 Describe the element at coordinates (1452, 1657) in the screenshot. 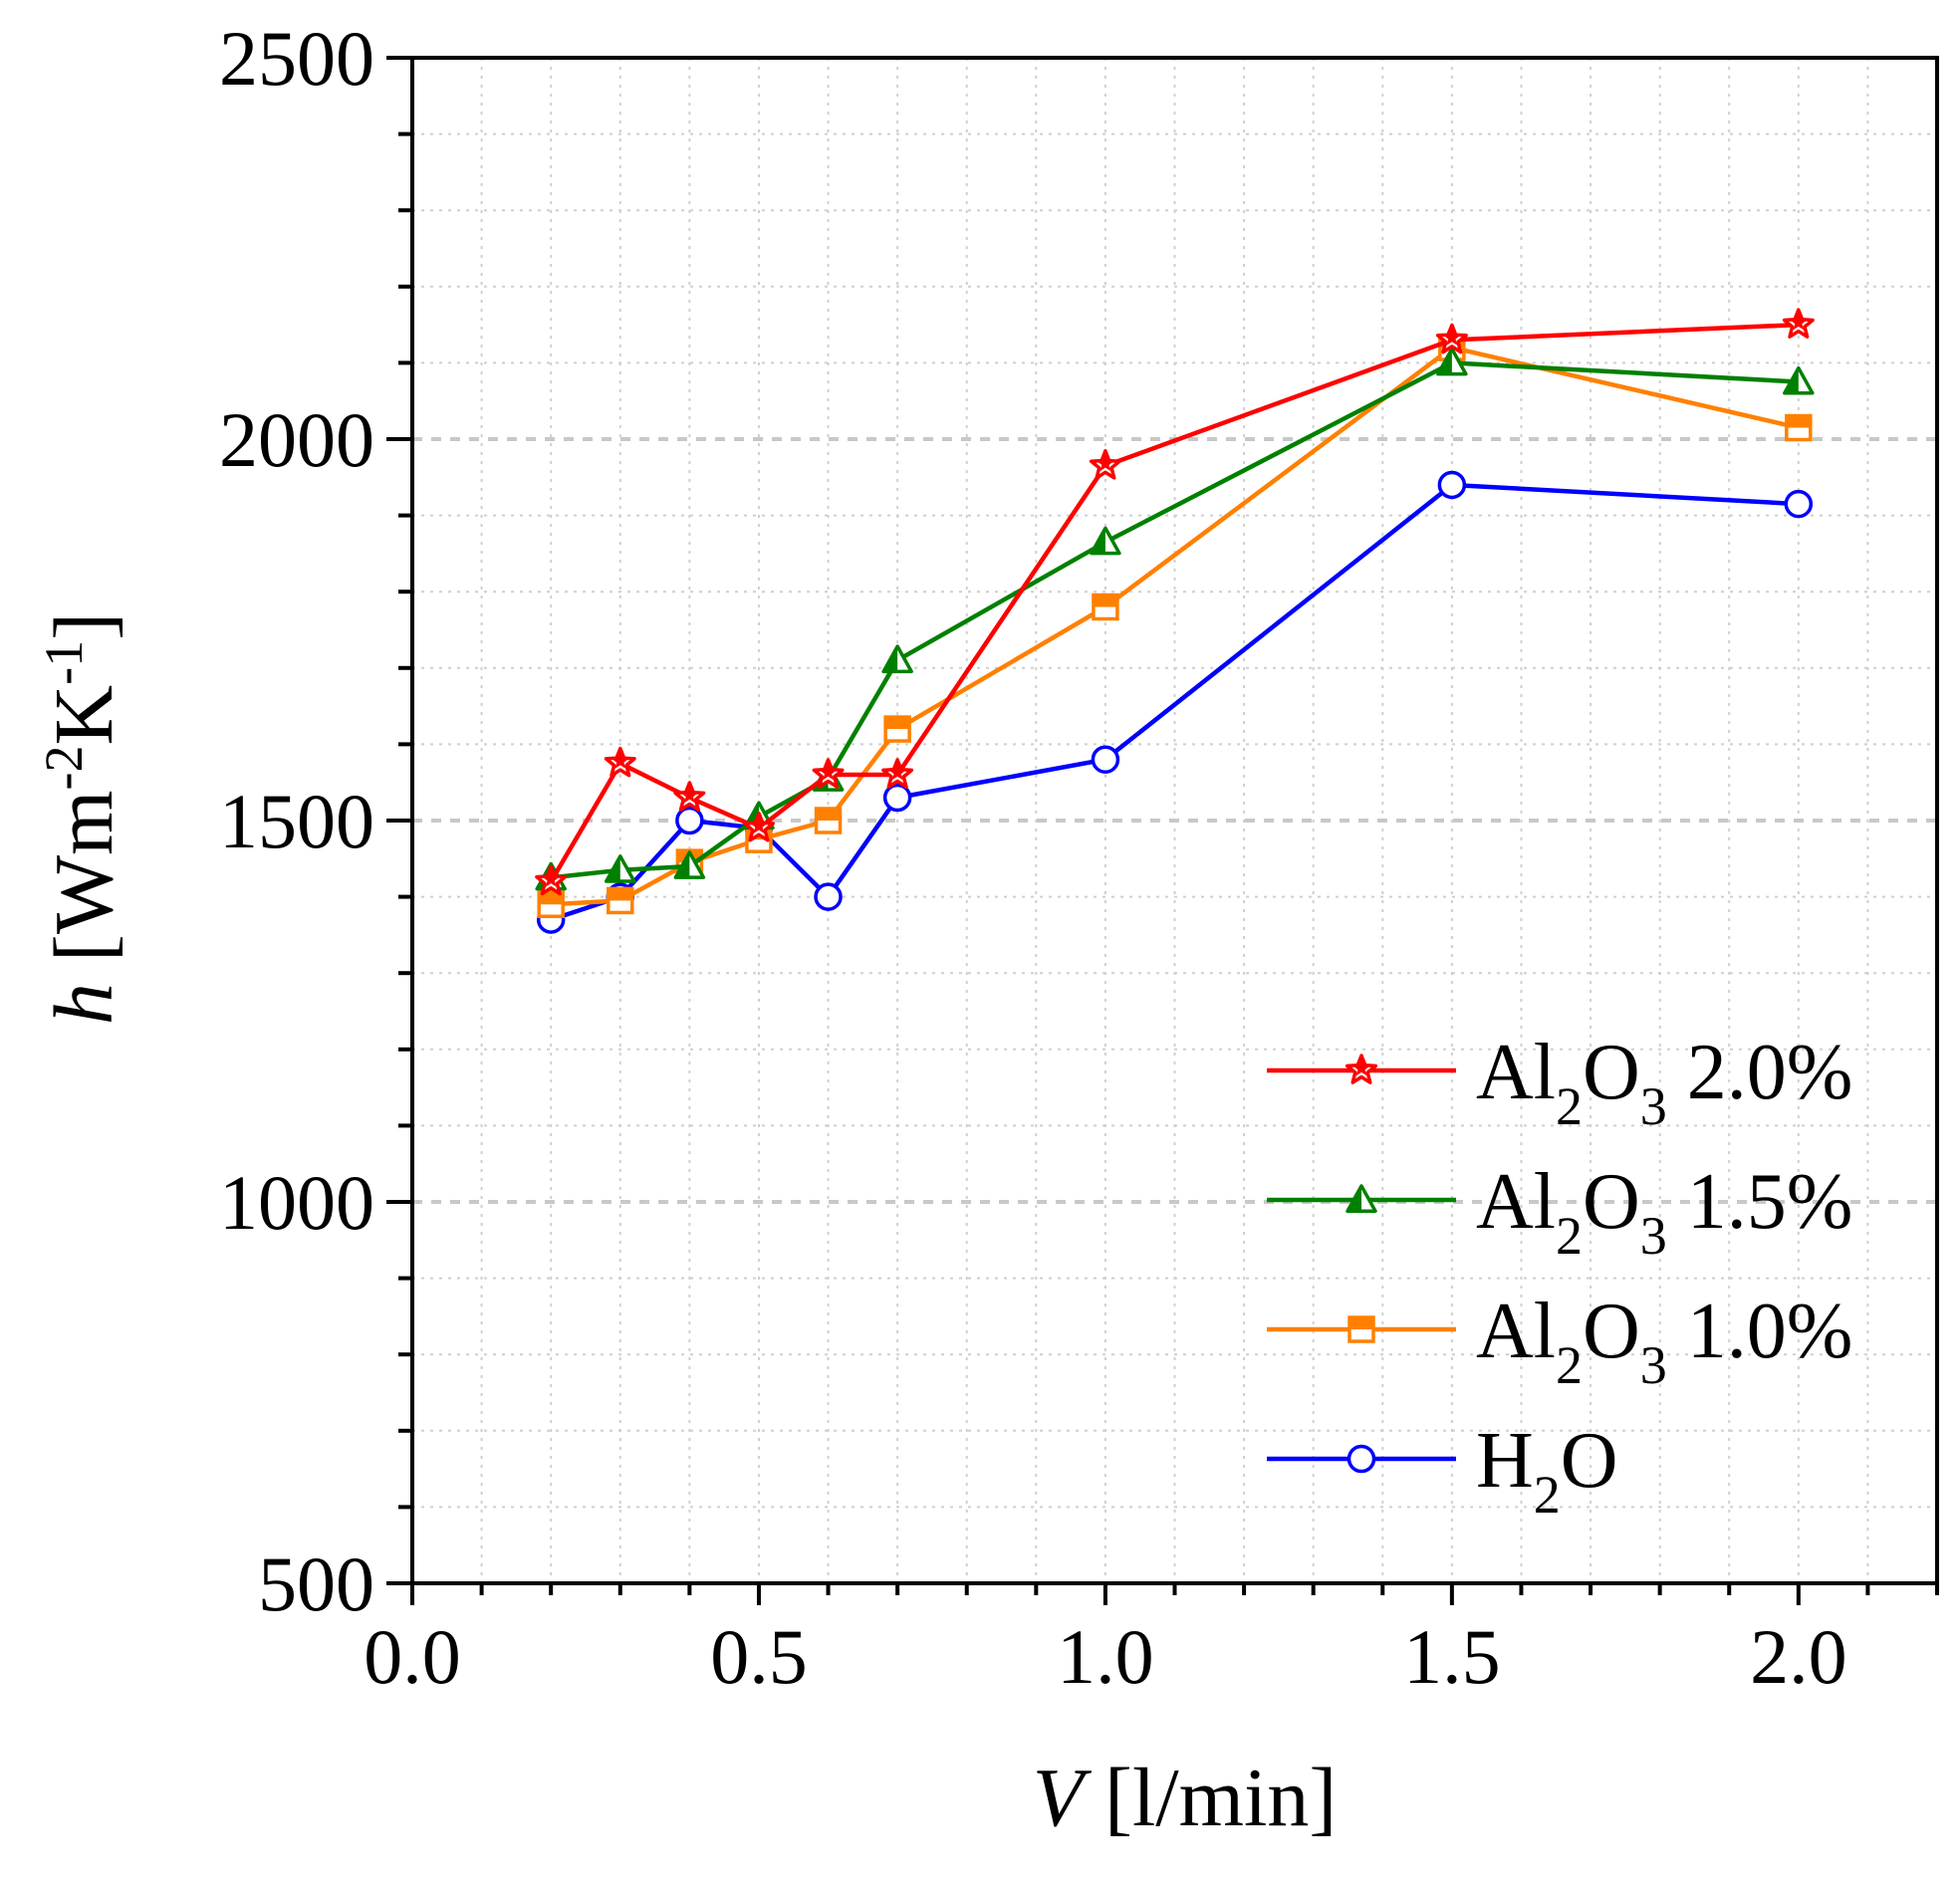

I see `x-tick-label: 1.5` at that location.